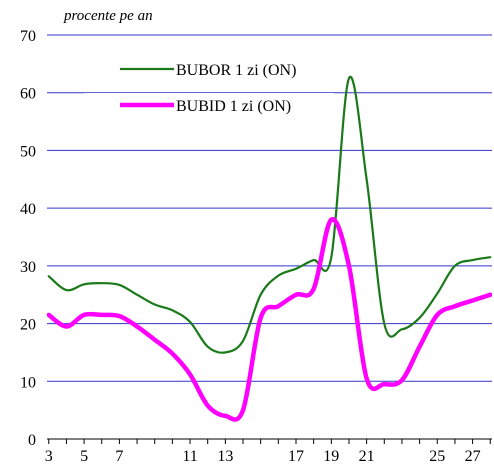  I want to click on legend: BUBOR 1 zi (ON) BUBID 1 zi (ON), so click(209, 87).